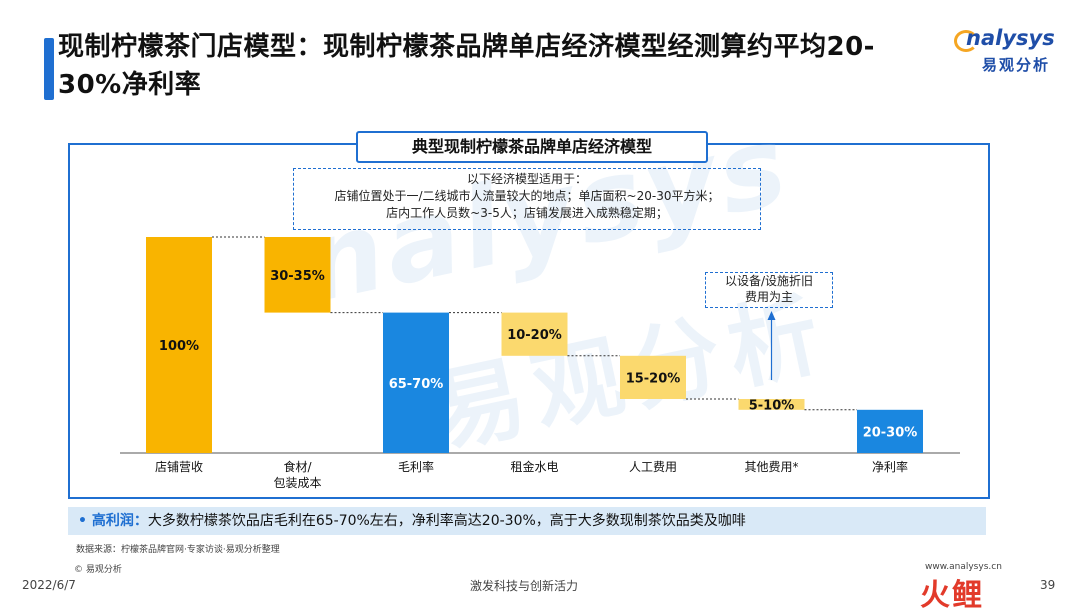 The width and height of the screenshot is (1080, 614). What do you see at coordinates (532, 147) in the screenshot?
I see `chart-title: 典型现制柠檬茶品牌单店经济模型` at bounding box center [532, 147].